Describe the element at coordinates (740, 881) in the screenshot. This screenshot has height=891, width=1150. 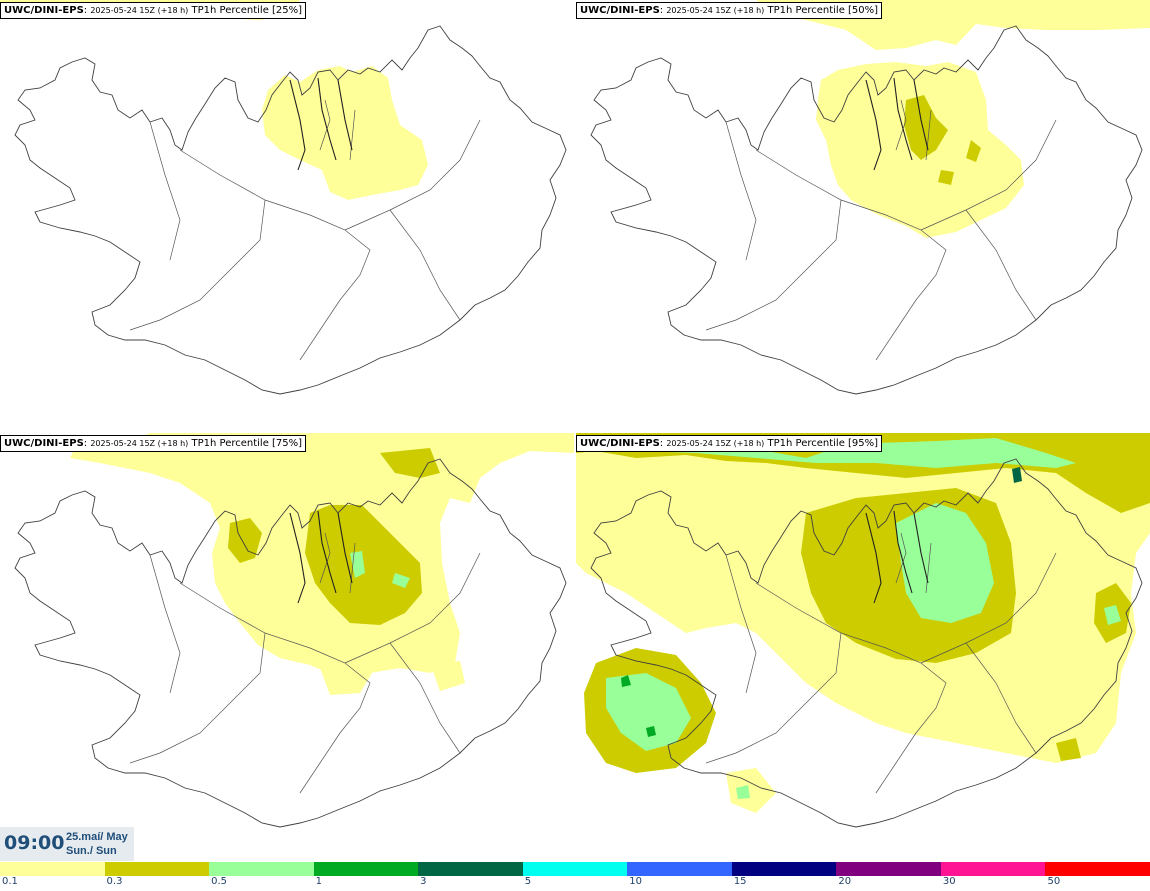
I see `legend-tick-label: 15` at that location.